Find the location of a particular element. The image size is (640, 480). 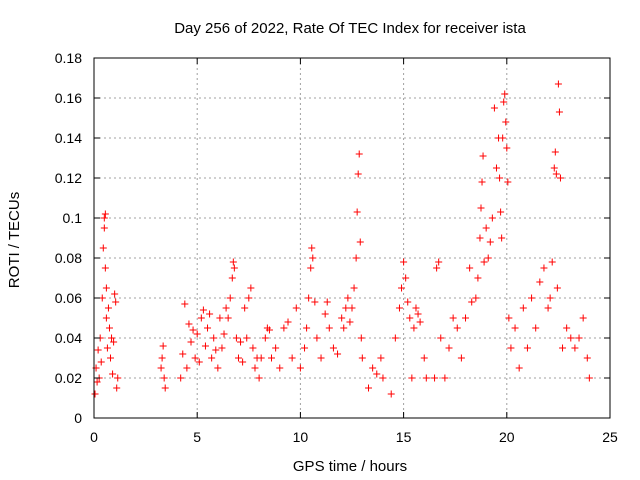

x-tick-labels: 0 5 10 15 20 25 is located at coordinates (354, 437).